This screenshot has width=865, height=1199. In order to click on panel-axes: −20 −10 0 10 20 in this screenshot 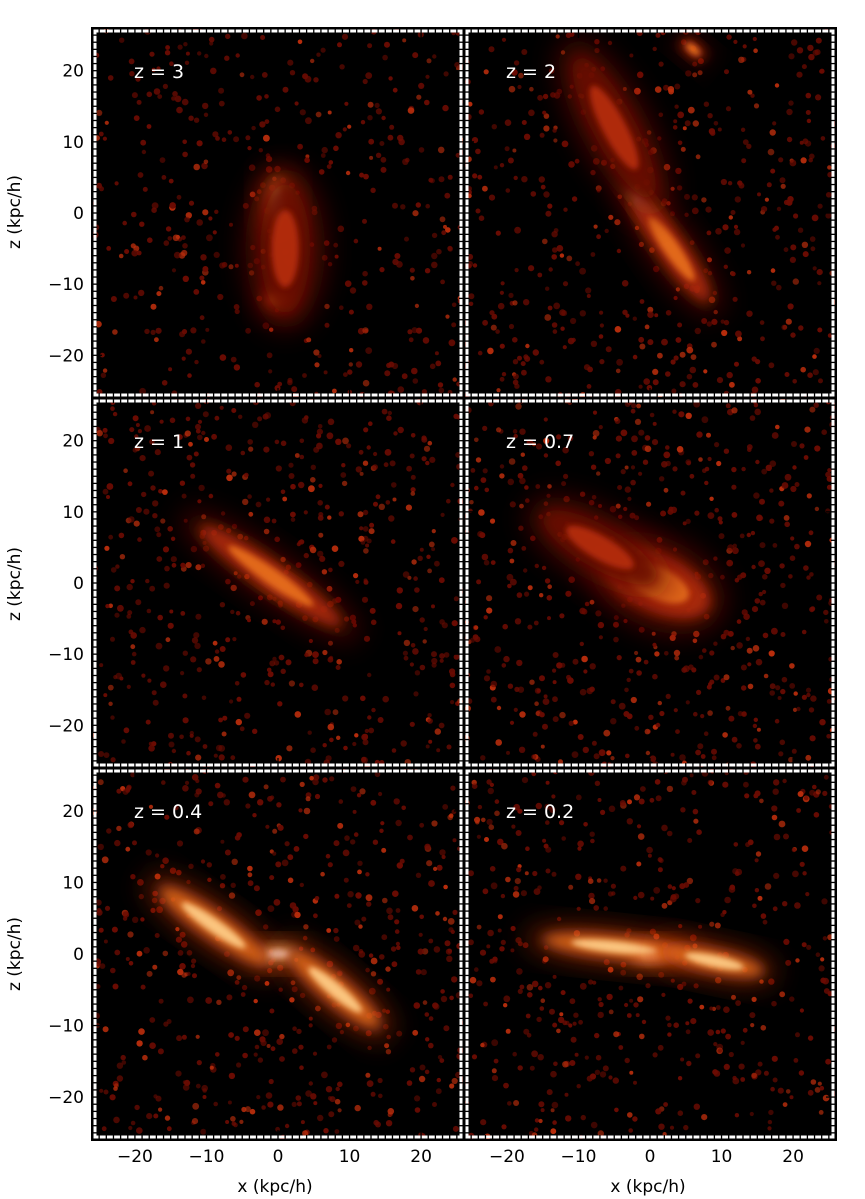, I will do `click(650, 967)`.